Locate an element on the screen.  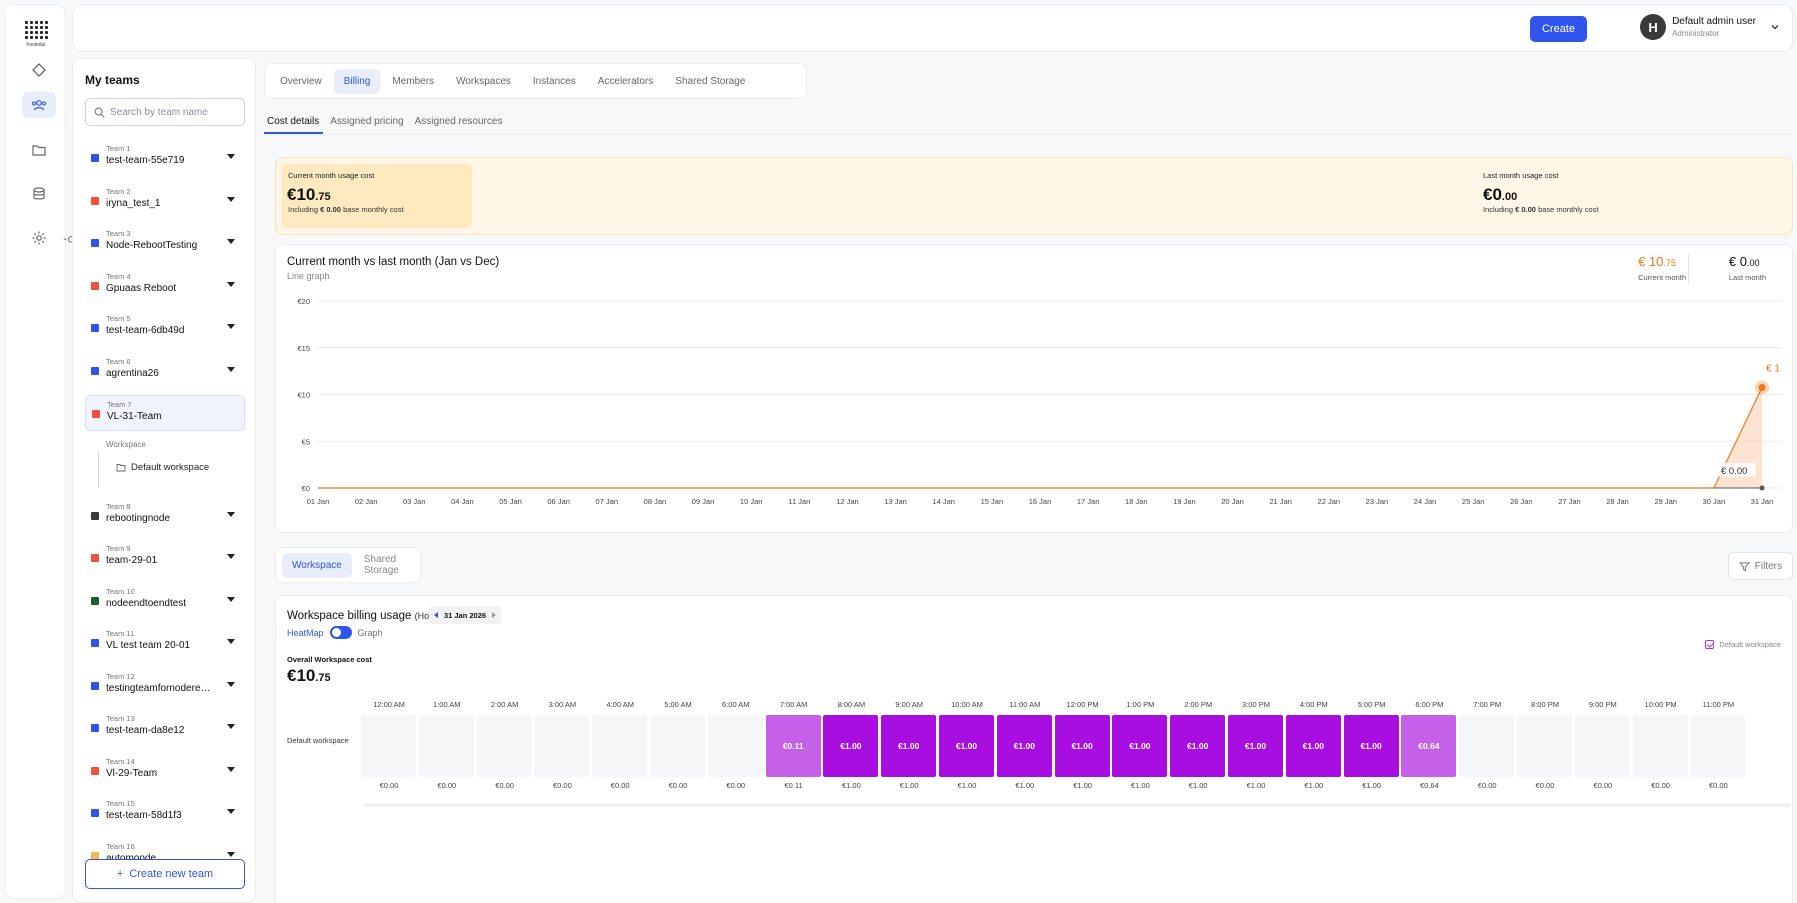
team-item: Team 2 iryna_test_1 is located at coordinates (165, 201).